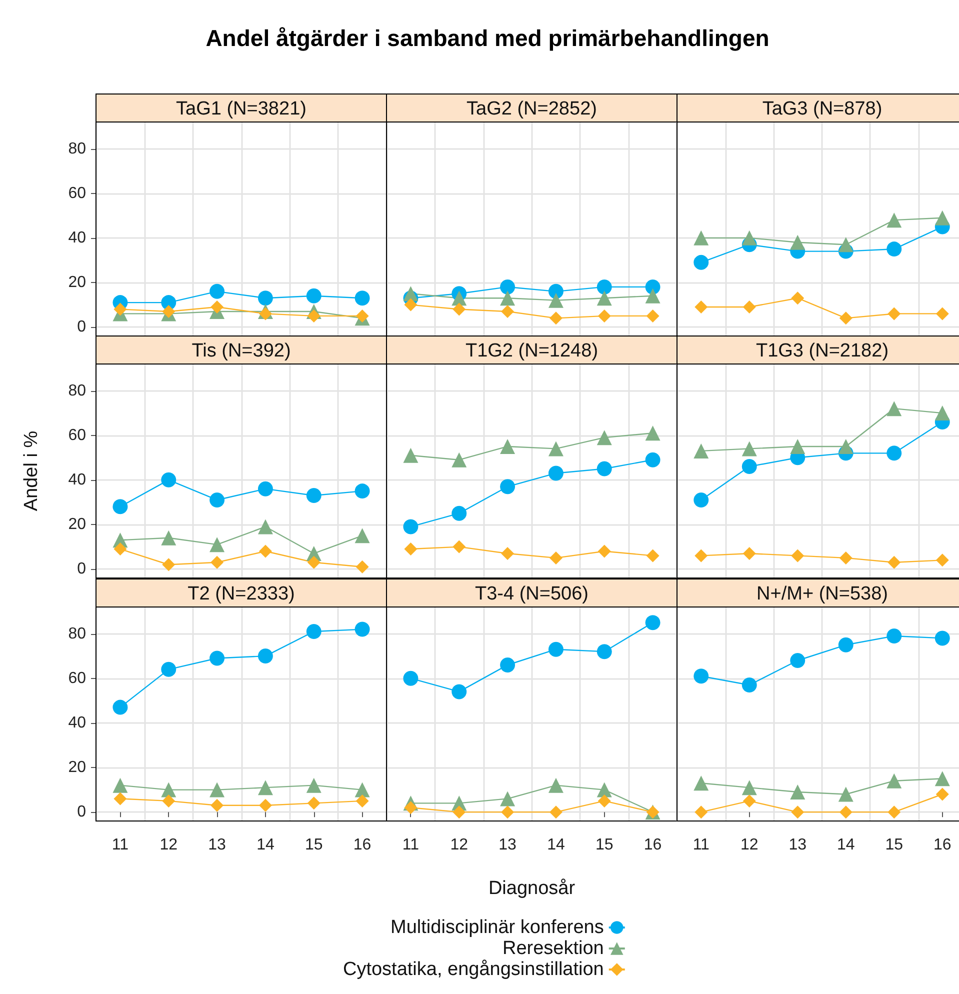  What do you see at coordinates (473, 969) in the screenshot?
I see `legend-label: Cytostatika, engångsinstillation` at bounding box center [473, 969].